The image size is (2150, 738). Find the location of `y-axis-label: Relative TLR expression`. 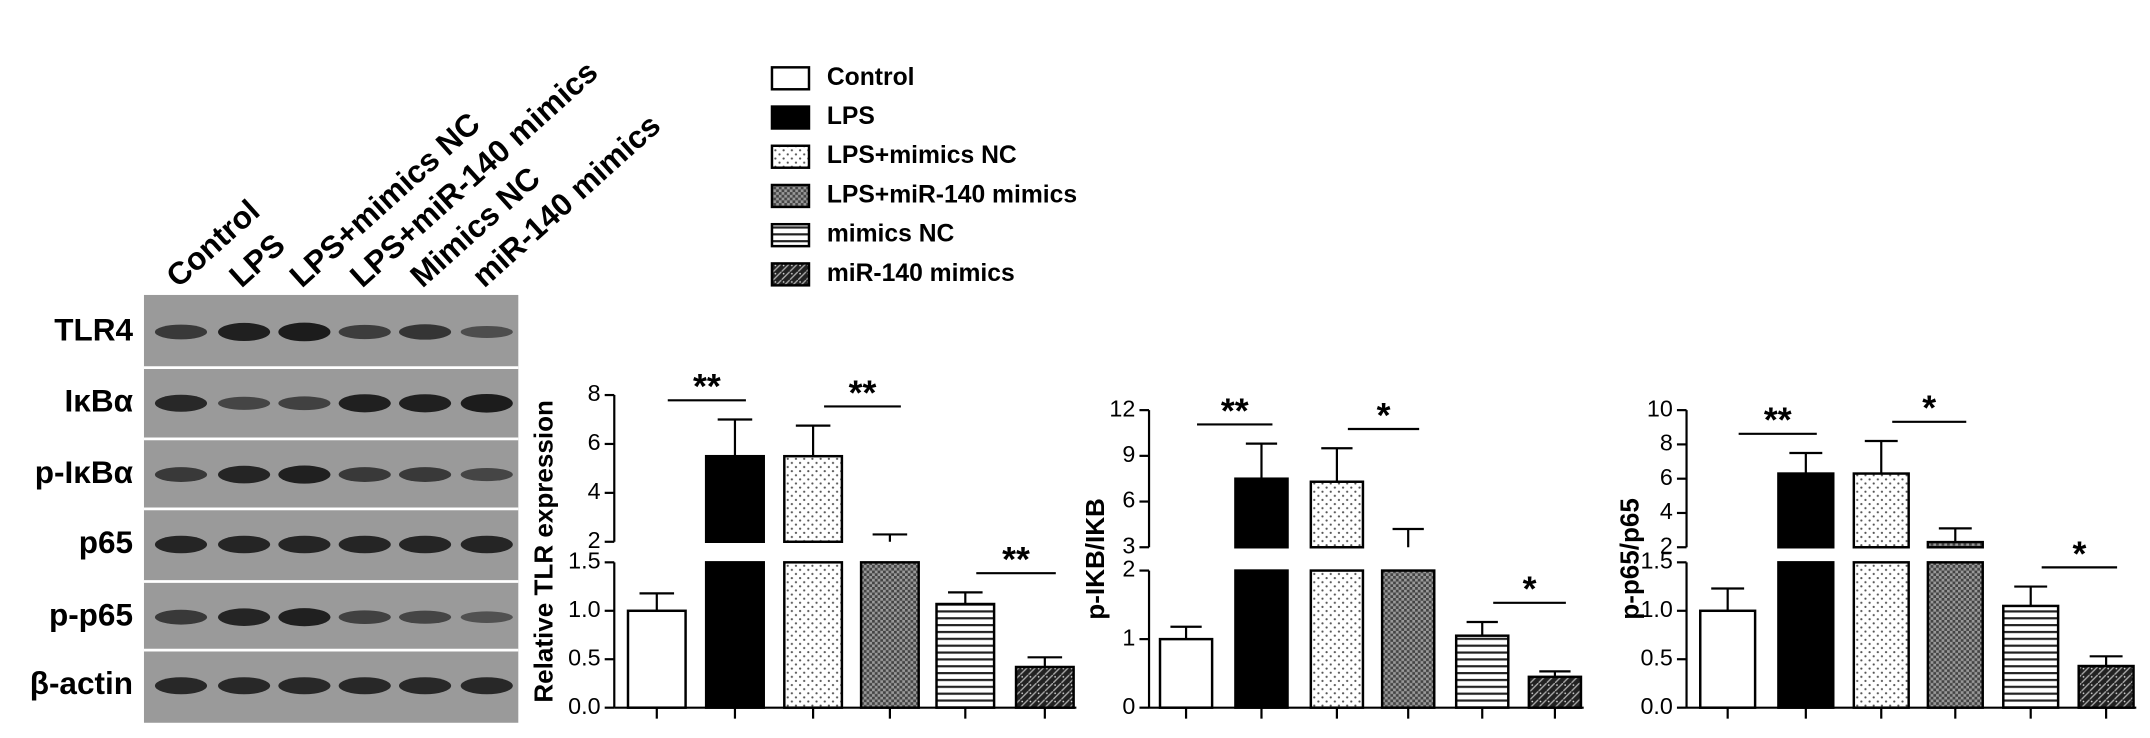

y-axis-label: Relative TLR expression is located at coordinates (544, 551).